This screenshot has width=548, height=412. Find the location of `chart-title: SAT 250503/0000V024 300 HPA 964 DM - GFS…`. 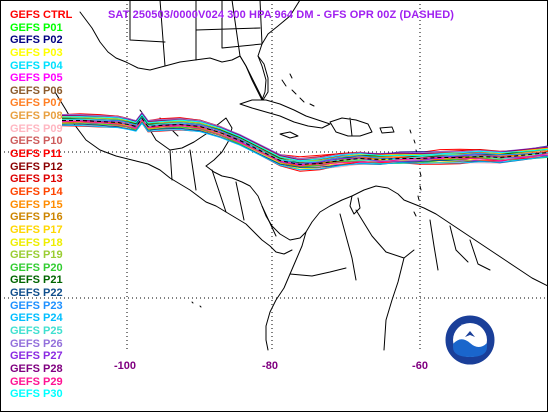

chart-title: SAT 250503/0000V024 300 HPA 964 DM - GFS… is located at coordinates (281, 15).